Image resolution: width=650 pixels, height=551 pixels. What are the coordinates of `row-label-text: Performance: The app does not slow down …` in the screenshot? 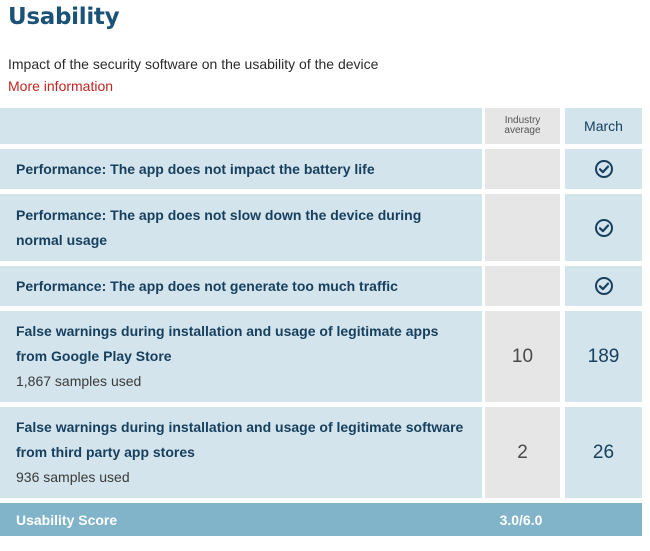 It's located at (219, 227).